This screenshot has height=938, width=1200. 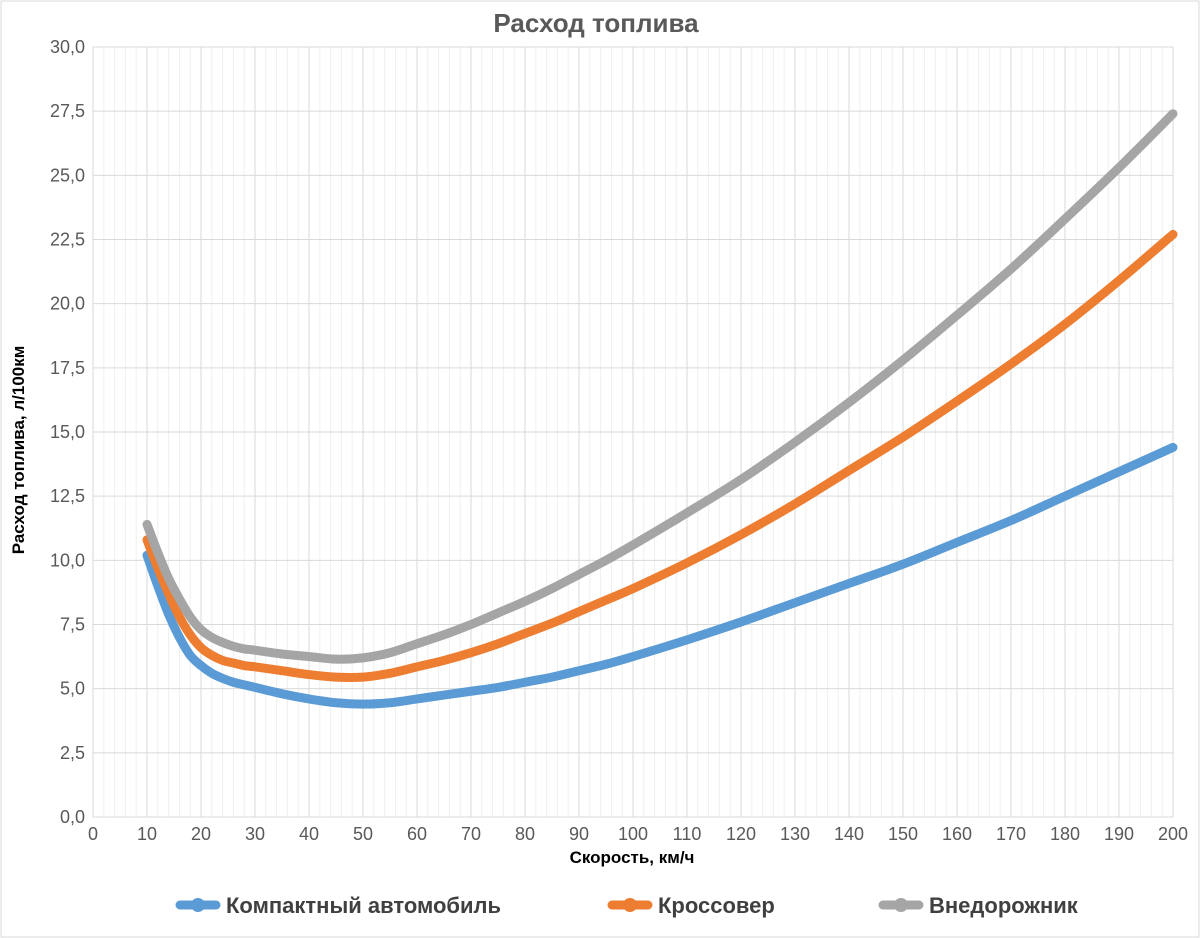 What do you see at coordinates (67, 560) in the screenshot?
I see `y-tick-label: 10,0` at bounding box center [67, 560].